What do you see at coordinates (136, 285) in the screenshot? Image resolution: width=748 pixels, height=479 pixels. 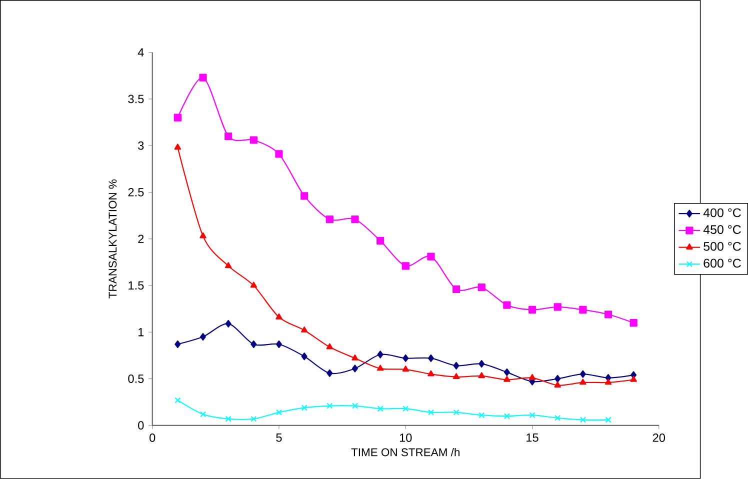 I see `y-tick-label: 1.5` at bounding box center [136, 285].